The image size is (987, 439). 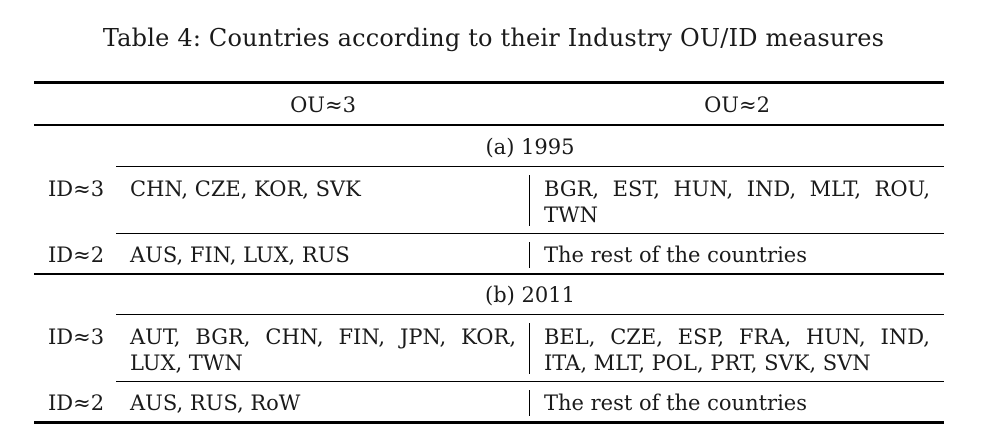 What do you see at coordinates (245, 189) in the screenshot?
I see `table-cell: CHN, CZE, KOR, SVK` at bounding box center [245, 189].